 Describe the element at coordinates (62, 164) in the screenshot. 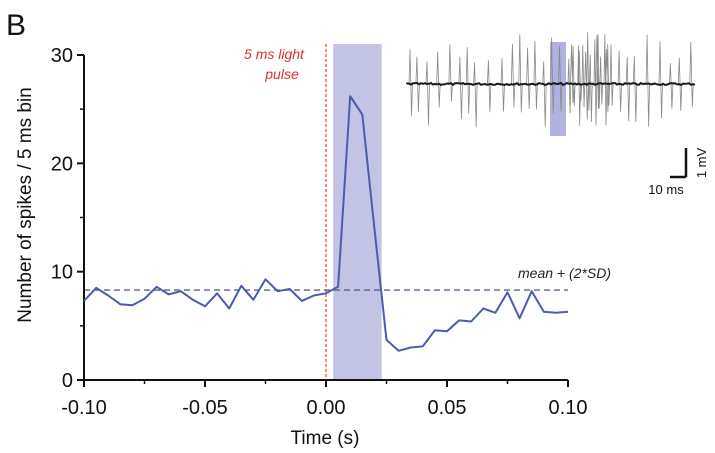

I see `y-tick-label: 20` at that location.